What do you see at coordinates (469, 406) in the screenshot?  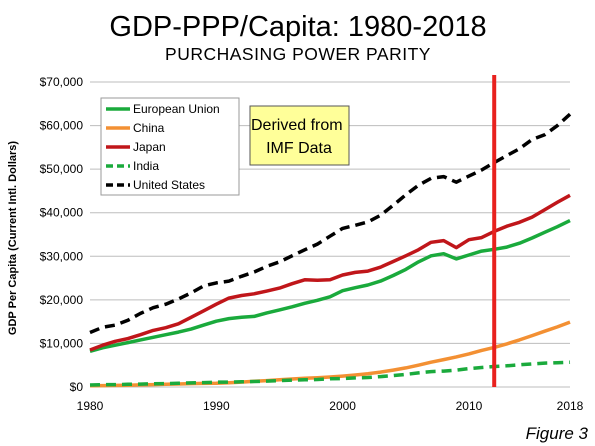 I see `x-tick-label: 2010` at bounding box center [469, 406].